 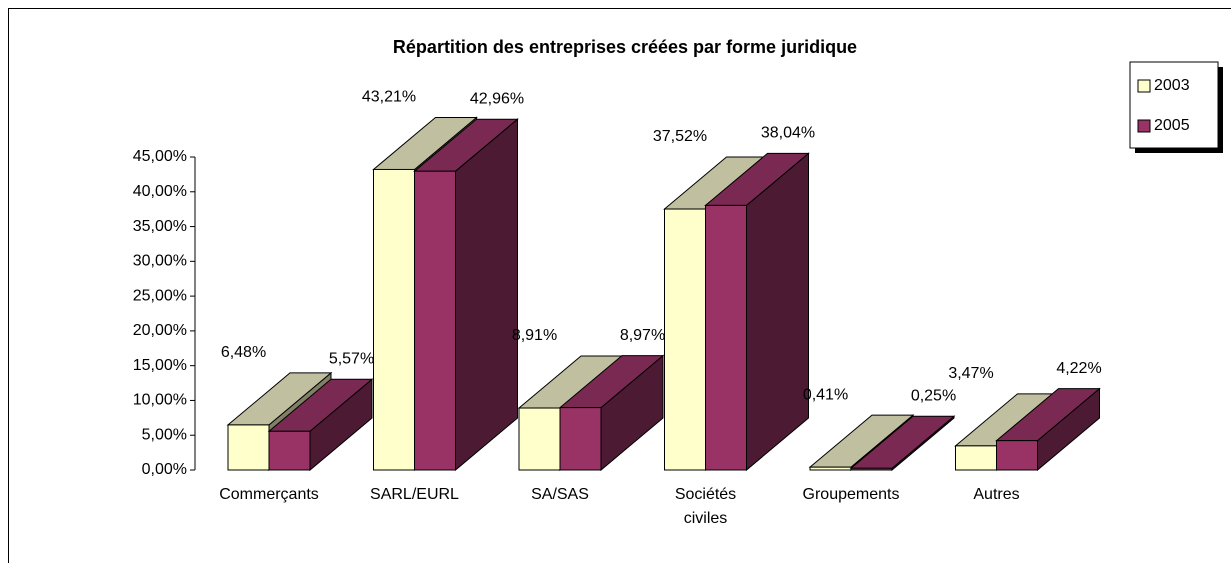 I want to click on x-tick-label: SA/SAS, so click(x=560, y=494).